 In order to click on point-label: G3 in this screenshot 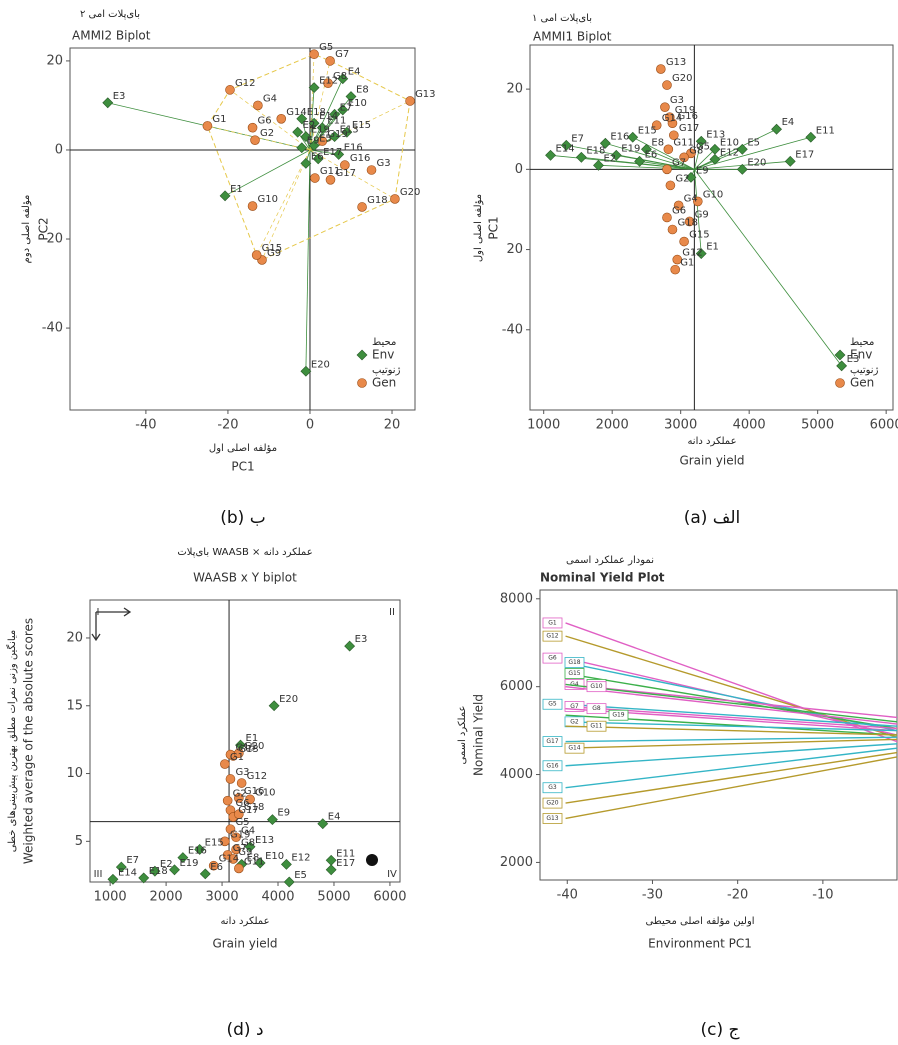, I will do `click(677, 100)`.